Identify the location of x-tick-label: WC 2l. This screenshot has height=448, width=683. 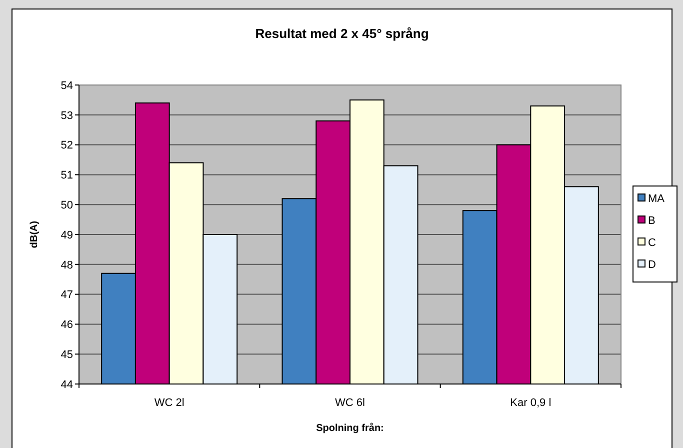
(169, 403).